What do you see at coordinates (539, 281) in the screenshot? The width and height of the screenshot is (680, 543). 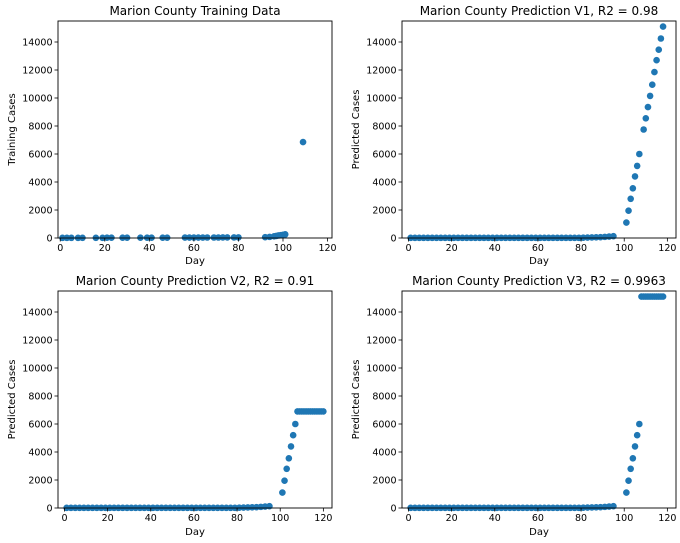 I see `subplot-title: Marion County Prediction V3, R2 = 0.9963` at bounding box center [539, 281].